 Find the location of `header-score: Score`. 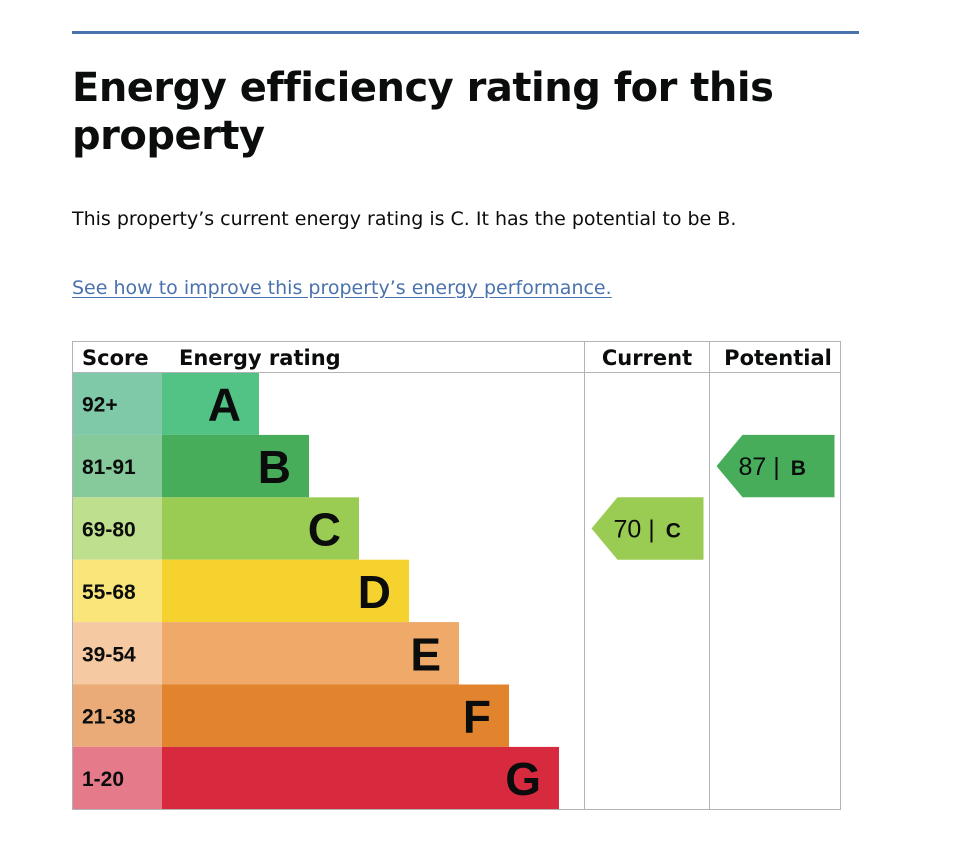

header-score: Score is located at coordinates (115, 358).